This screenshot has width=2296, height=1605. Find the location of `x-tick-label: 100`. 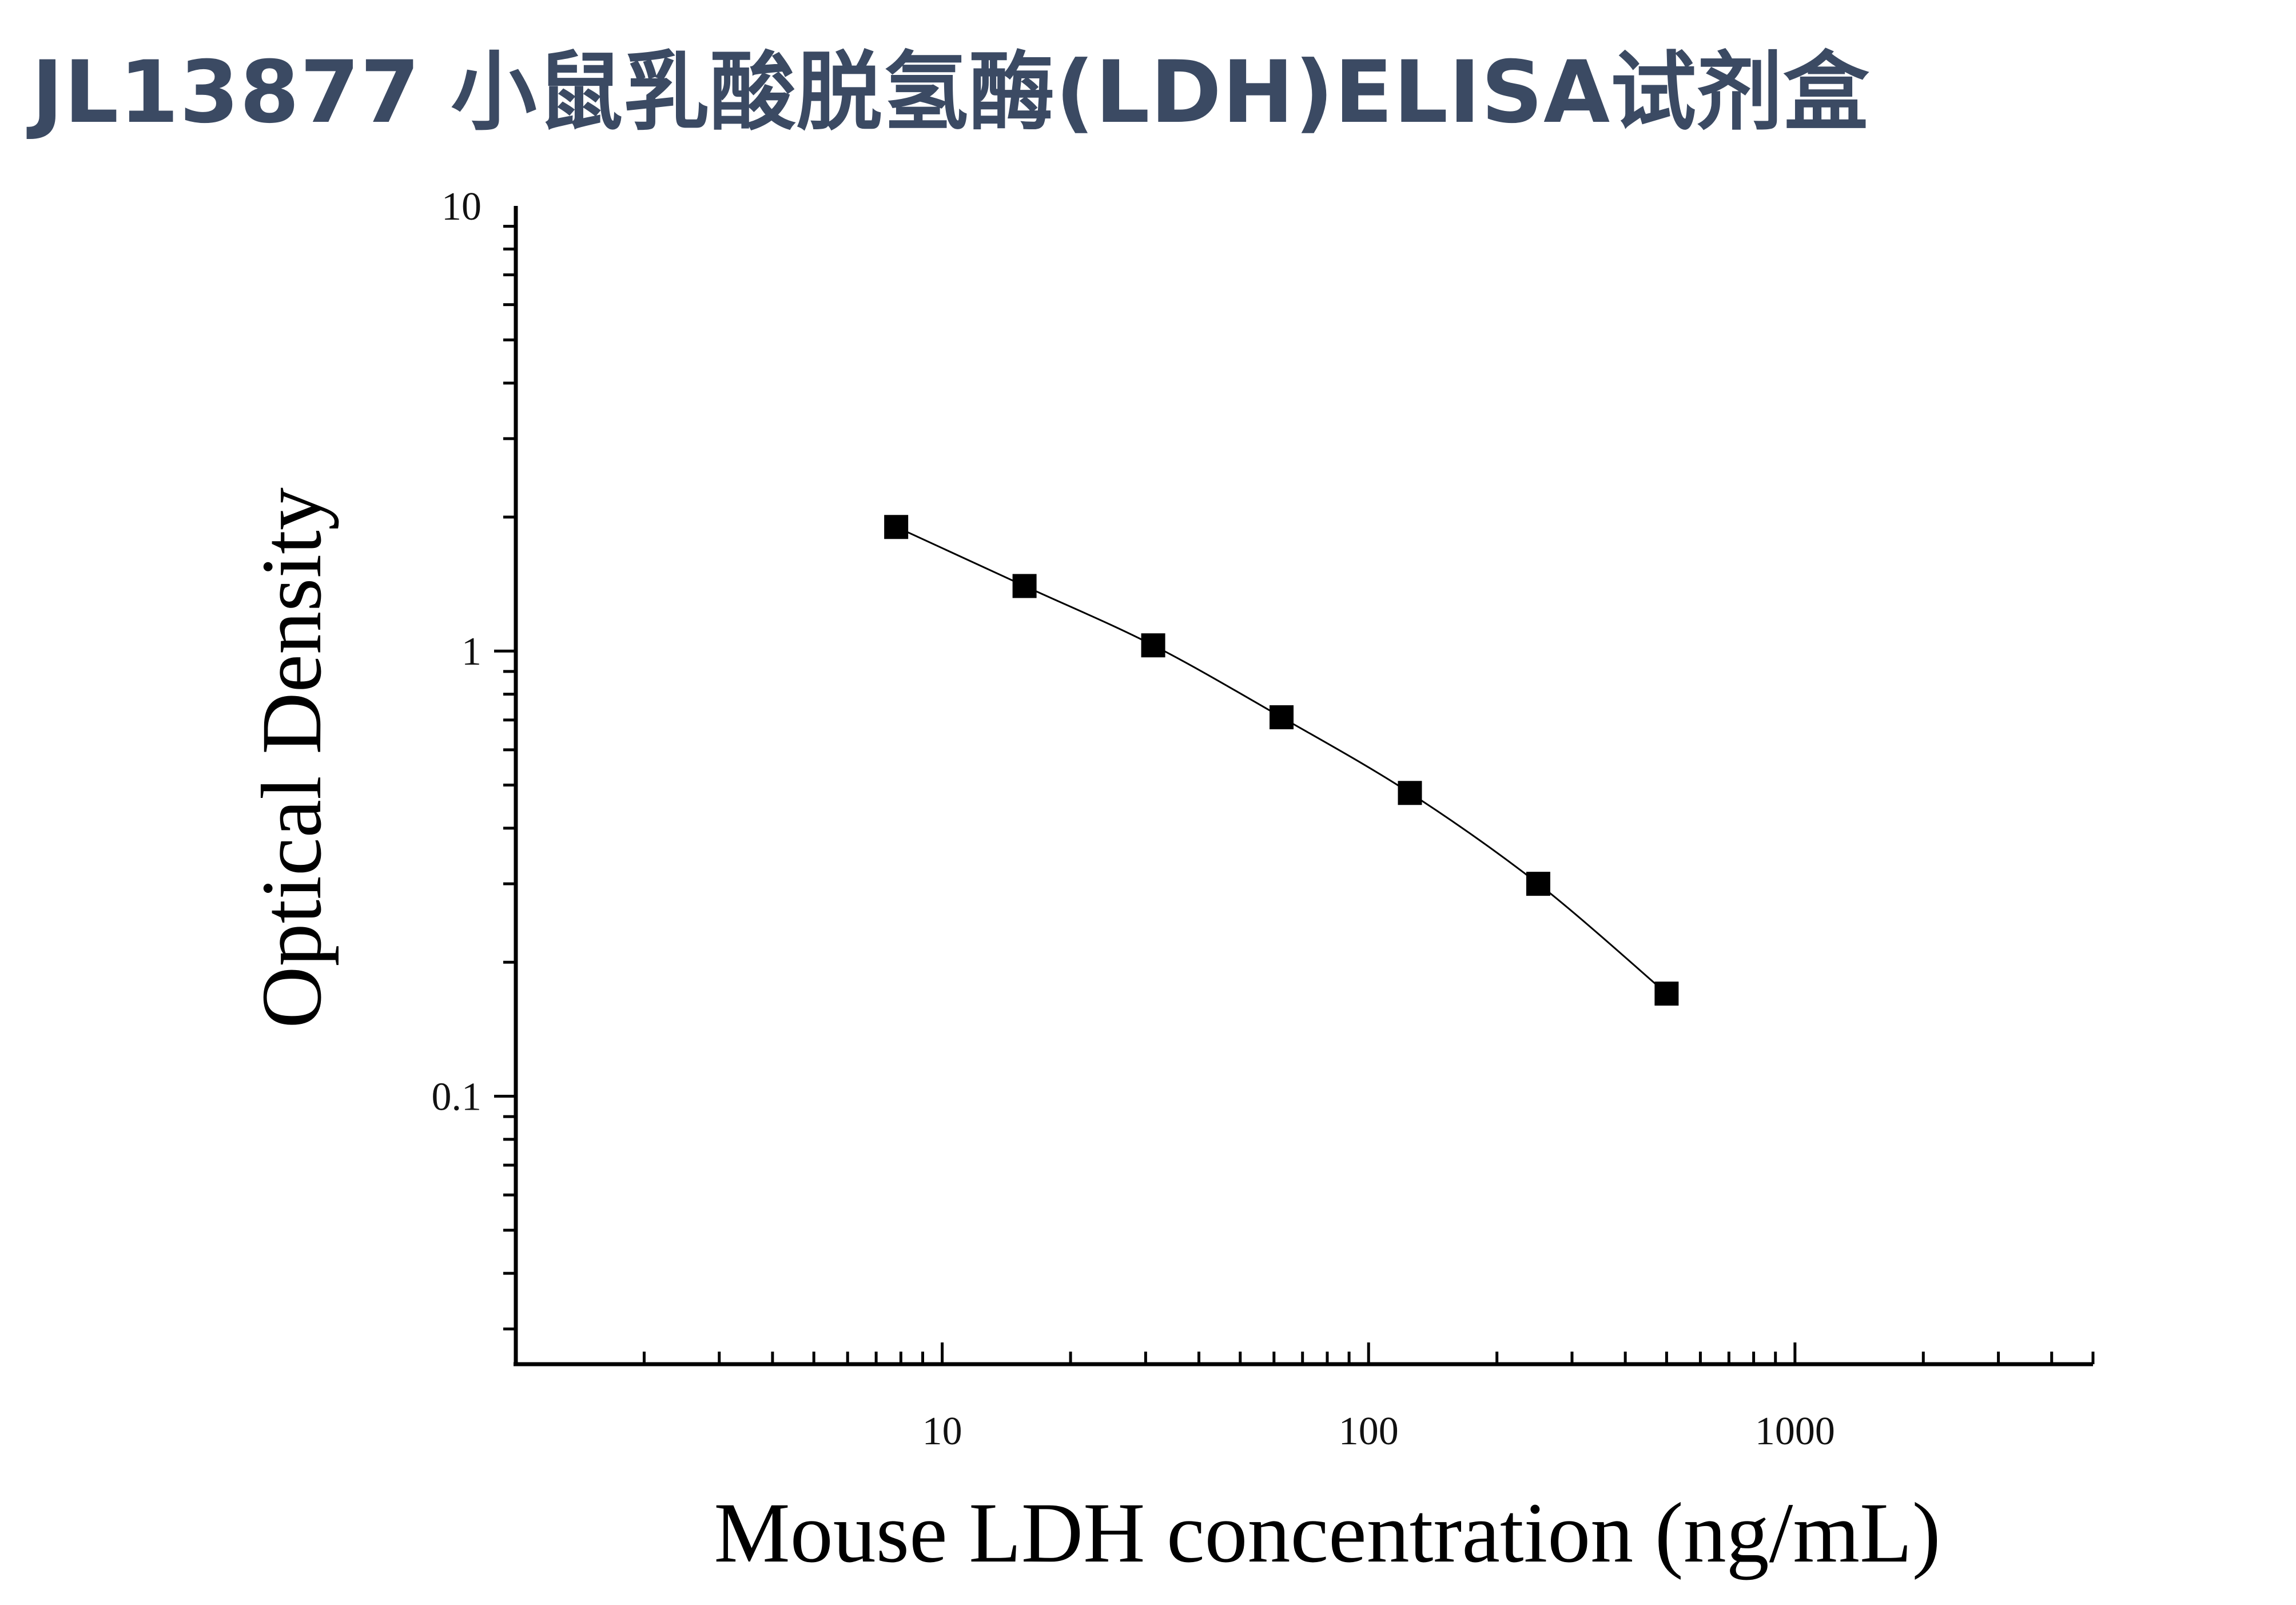

x-tick-label: 100 is located at coordinates (1369, 1431).